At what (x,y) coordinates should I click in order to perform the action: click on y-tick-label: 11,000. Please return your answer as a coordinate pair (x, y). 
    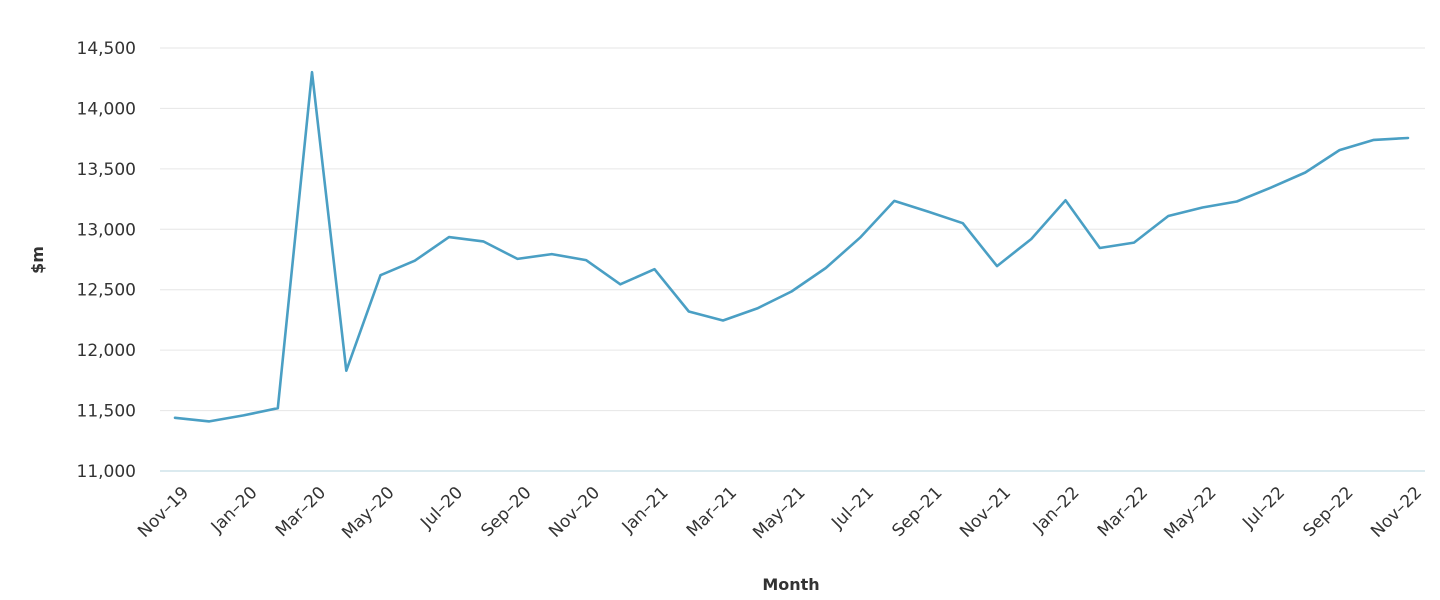
    Looking at the image, I should click on (106, 472).